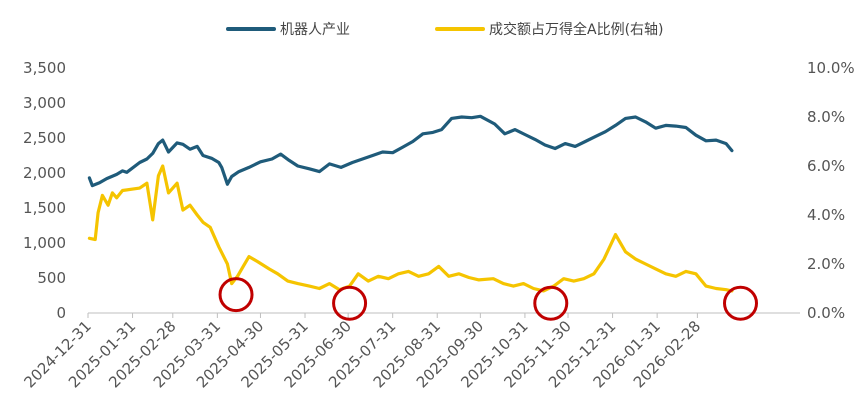 The height and width of the screenshot is (419, 865). What do you see at coordinates (44, 173) in the screenshot?
I see `y-left-tick-label: 2,000` at bounding box center [44, 173].